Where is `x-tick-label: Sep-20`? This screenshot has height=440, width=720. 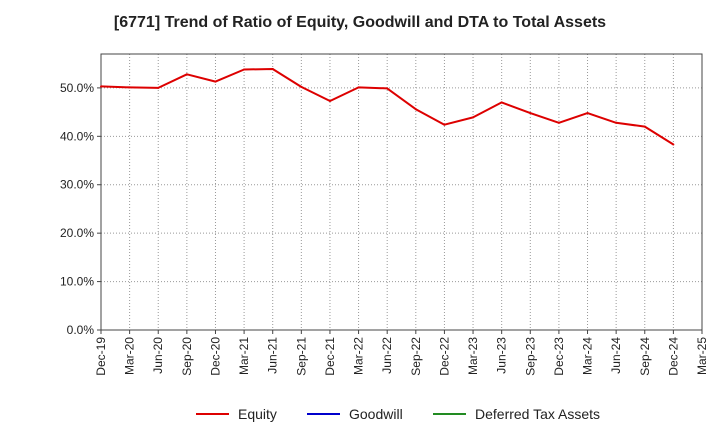 x-tick-label: Sep-20 is located at coordinates (187, 356).